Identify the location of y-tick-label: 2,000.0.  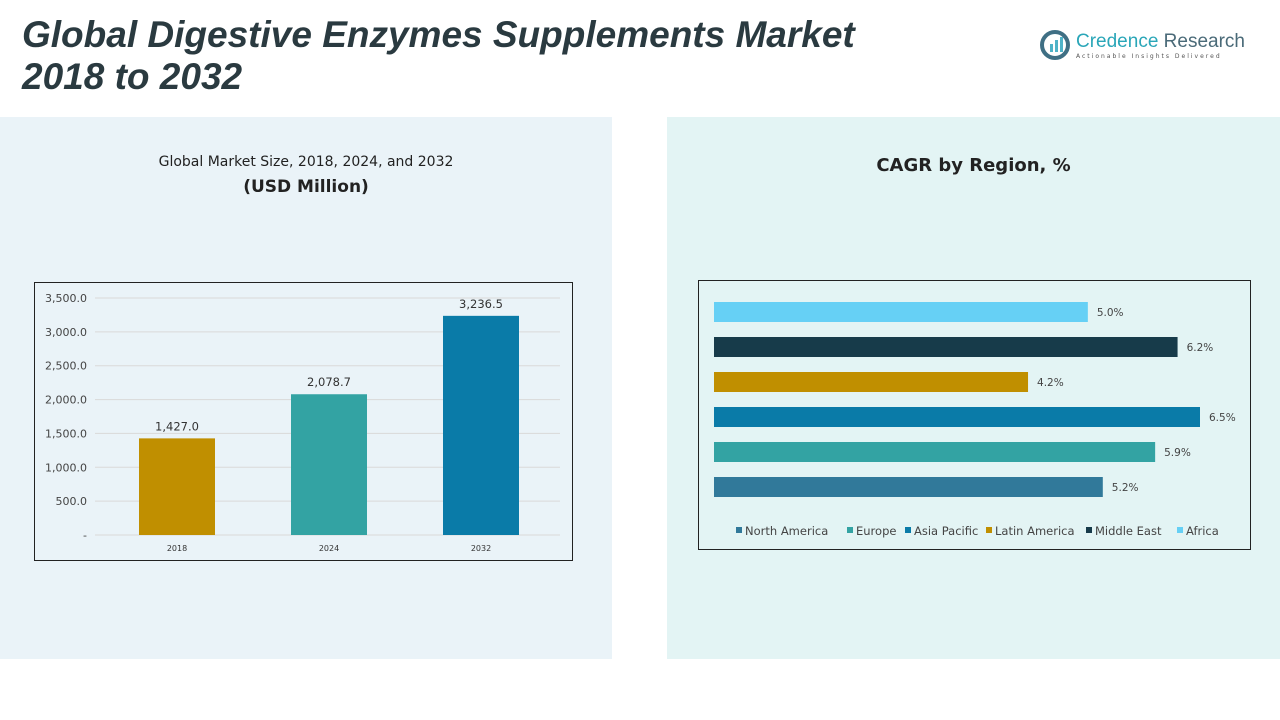
(66, 400).